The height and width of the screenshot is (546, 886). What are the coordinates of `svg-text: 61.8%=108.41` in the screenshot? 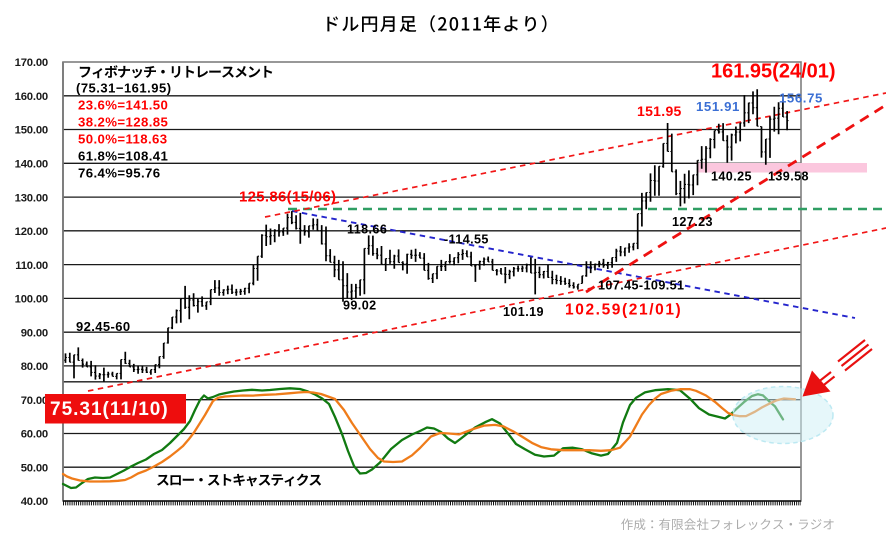 It's located at (123, 156).